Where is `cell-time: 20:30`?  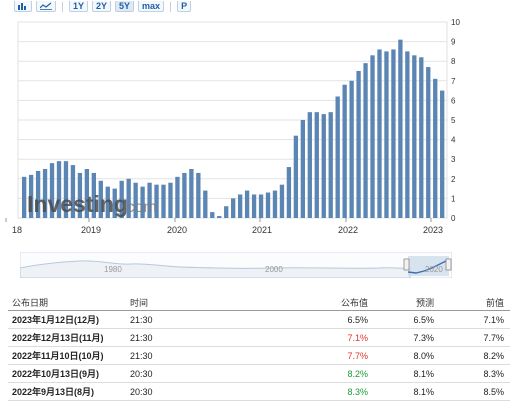
cell-time: 20:30 is located at coordinates (141, 391).